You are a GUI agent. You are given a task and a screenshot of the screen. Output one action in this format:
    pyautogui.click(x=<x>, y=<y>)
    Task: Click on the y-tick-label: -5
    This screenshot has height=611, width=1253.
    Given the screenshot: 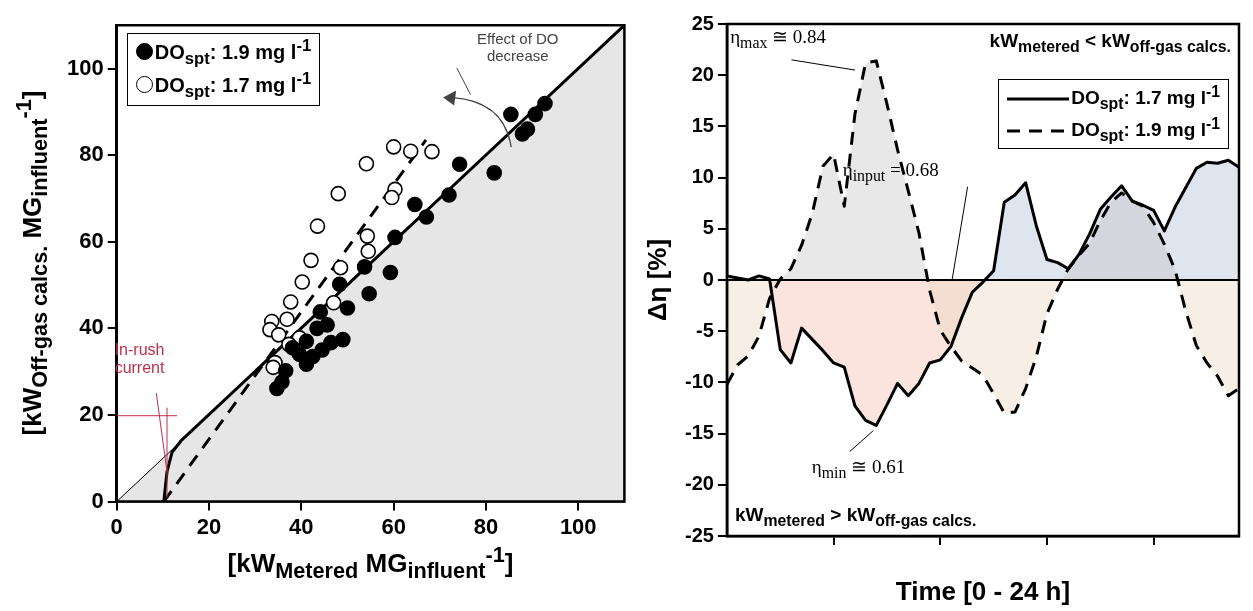 What is the action you would take?
    pyautogui.click(x=705, y=329)
    